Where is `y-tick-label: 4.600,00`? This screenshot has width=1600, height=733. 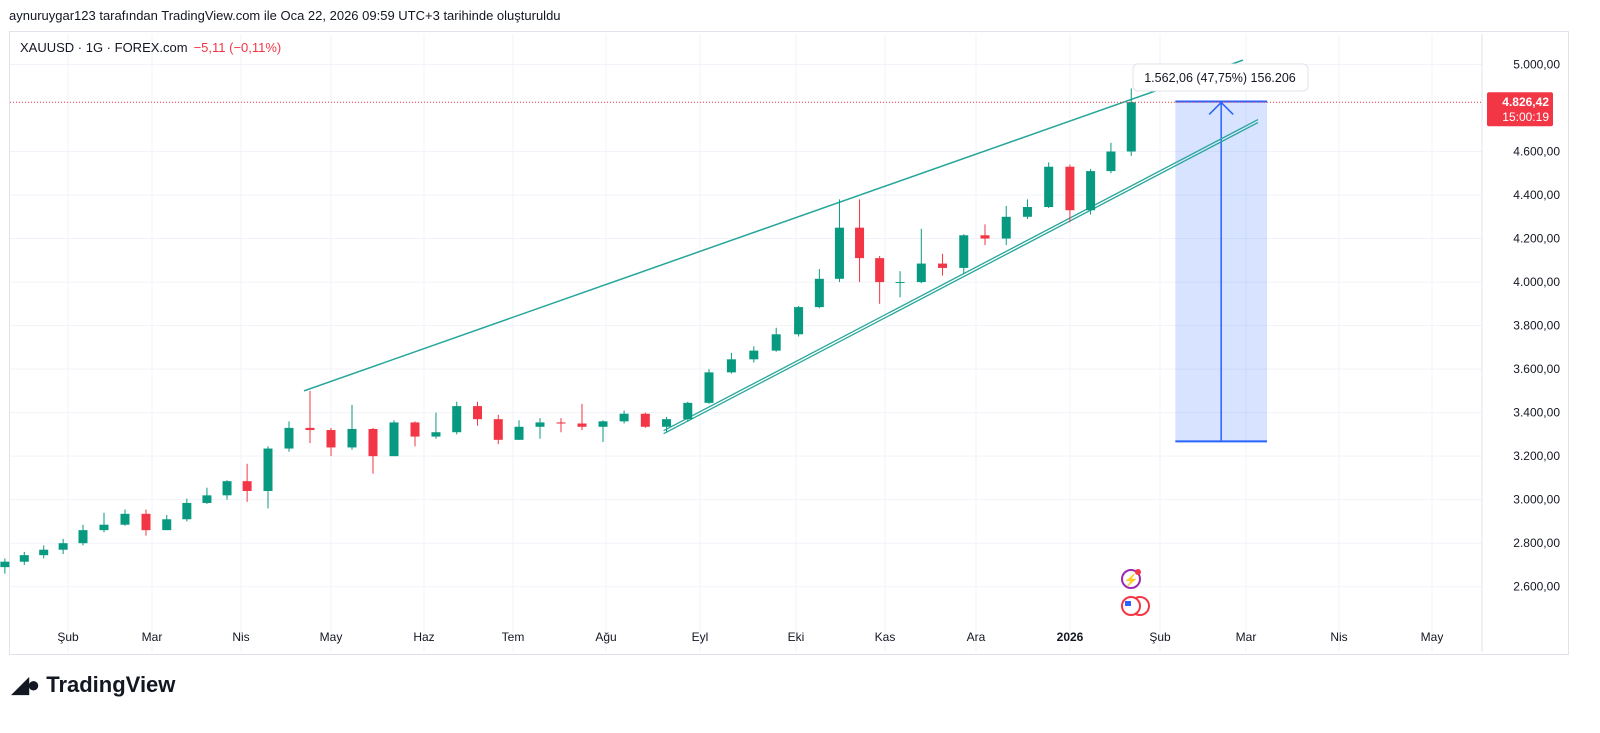 y-tick-label: 4.600,00 is located at coordinates (1536, 152).